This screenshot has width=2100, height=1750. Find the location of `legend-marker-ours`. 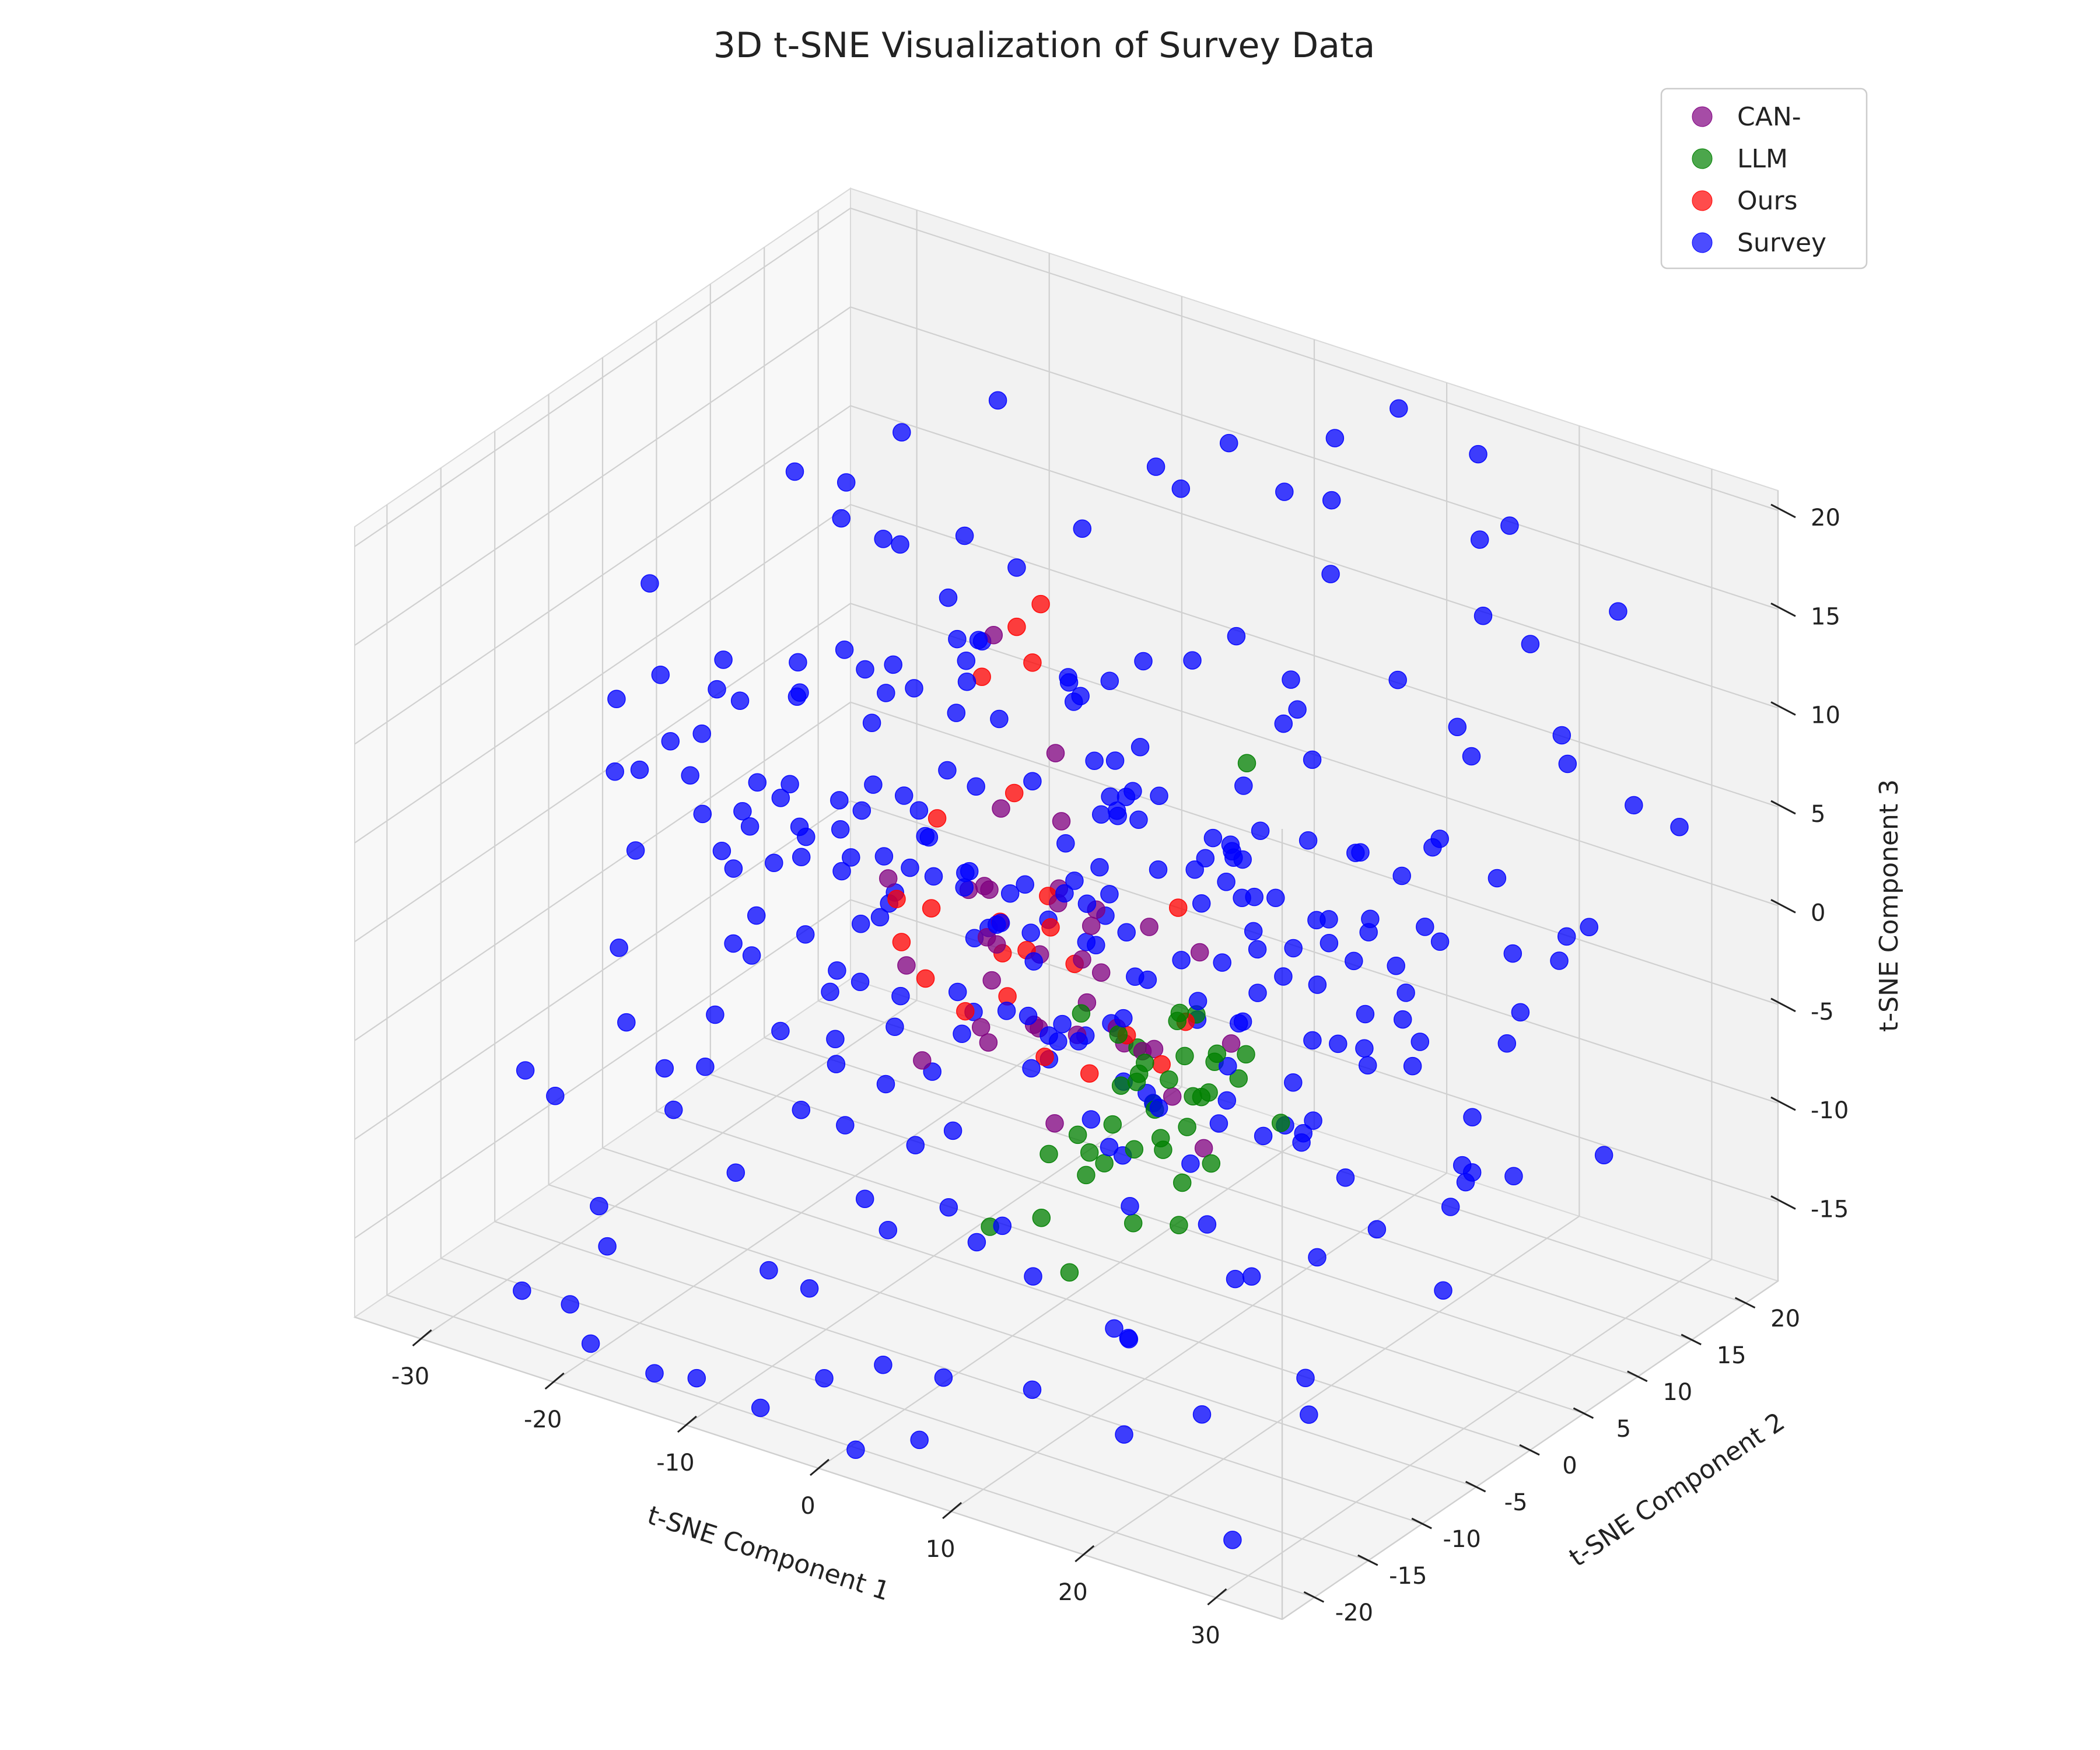

legend-marker-ours is located at coordinates (1702, 201).